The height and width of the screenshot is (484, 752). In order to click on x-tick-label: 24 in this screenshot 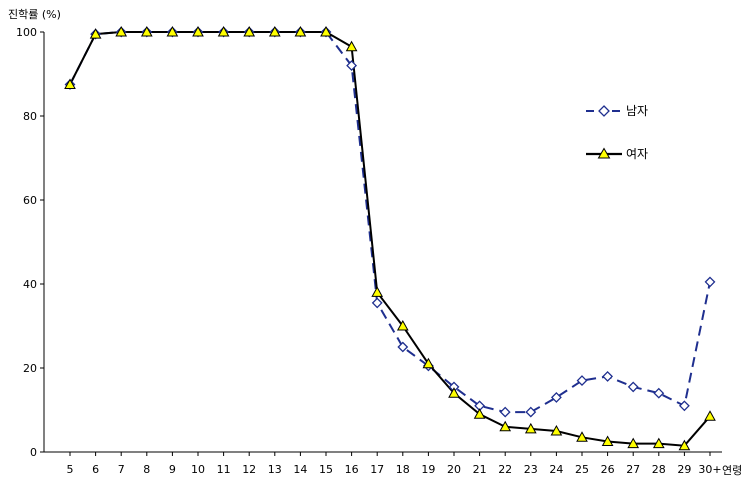, I will do `click(556, 469)`.